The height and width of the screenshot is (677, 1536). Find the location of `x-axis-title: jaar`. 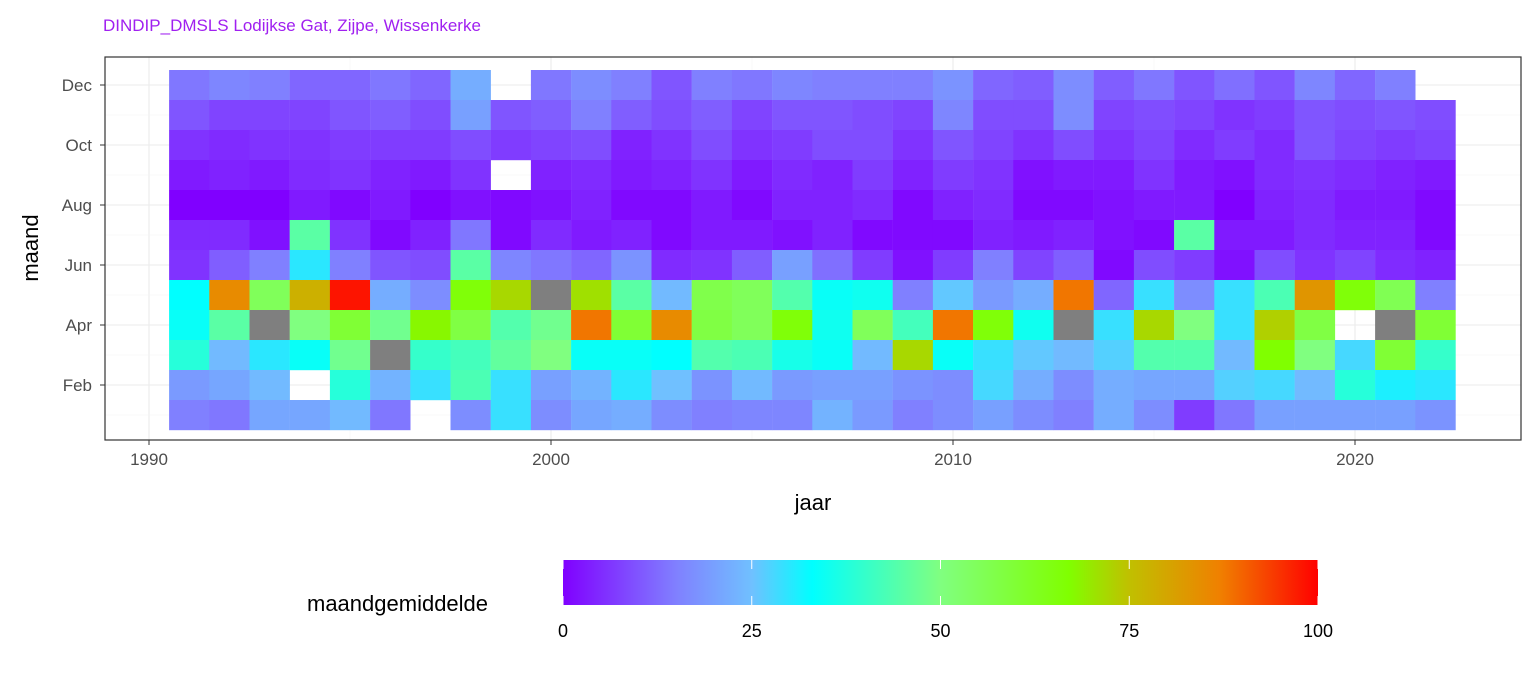

x-axis-title: jaar is located at coordinates (813, 502).